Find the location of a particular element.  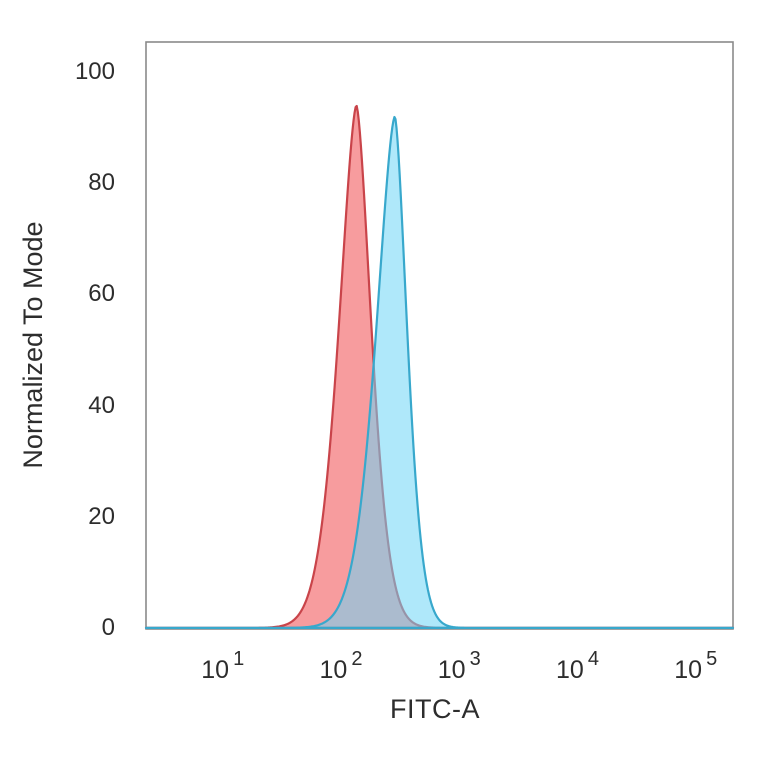

x-tick-exponent: 5 is located at coordinates (712, 659).